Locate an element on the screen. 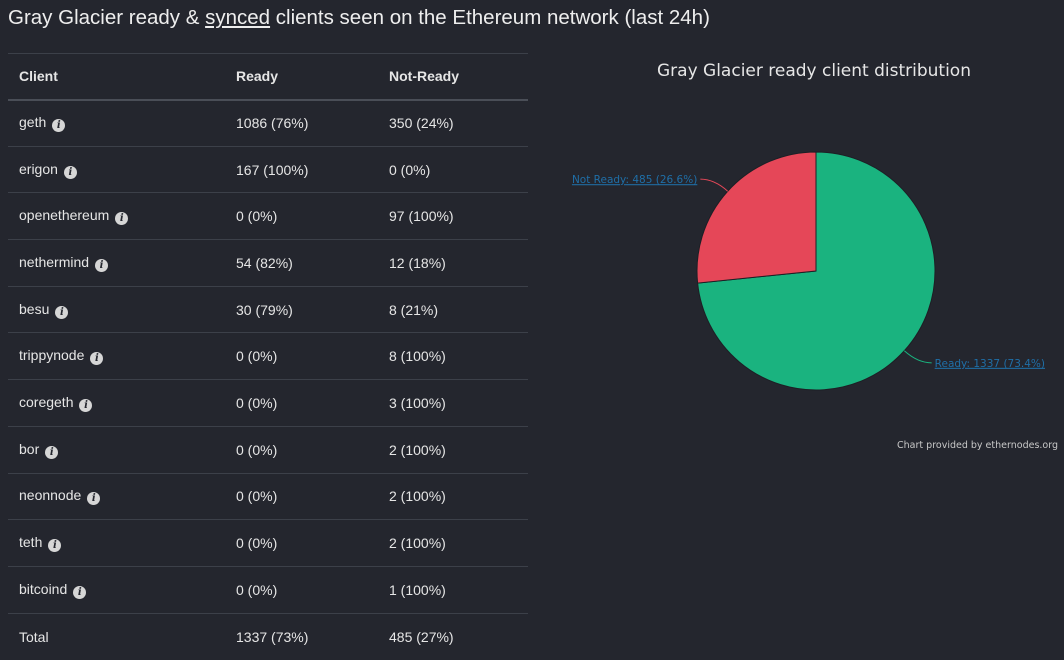  ready-cell: 30 (79%) is located at coordinates (301, 309).